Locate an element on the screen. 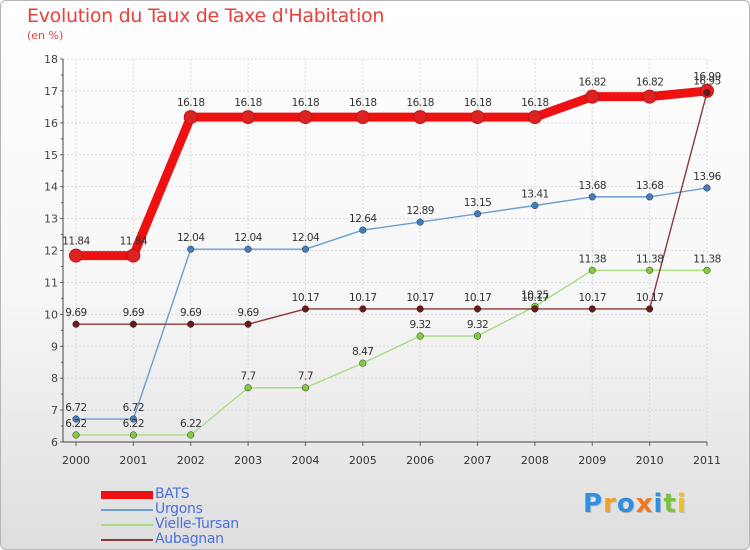  y-tick-label: 9 is located at coordinates (54, 346).